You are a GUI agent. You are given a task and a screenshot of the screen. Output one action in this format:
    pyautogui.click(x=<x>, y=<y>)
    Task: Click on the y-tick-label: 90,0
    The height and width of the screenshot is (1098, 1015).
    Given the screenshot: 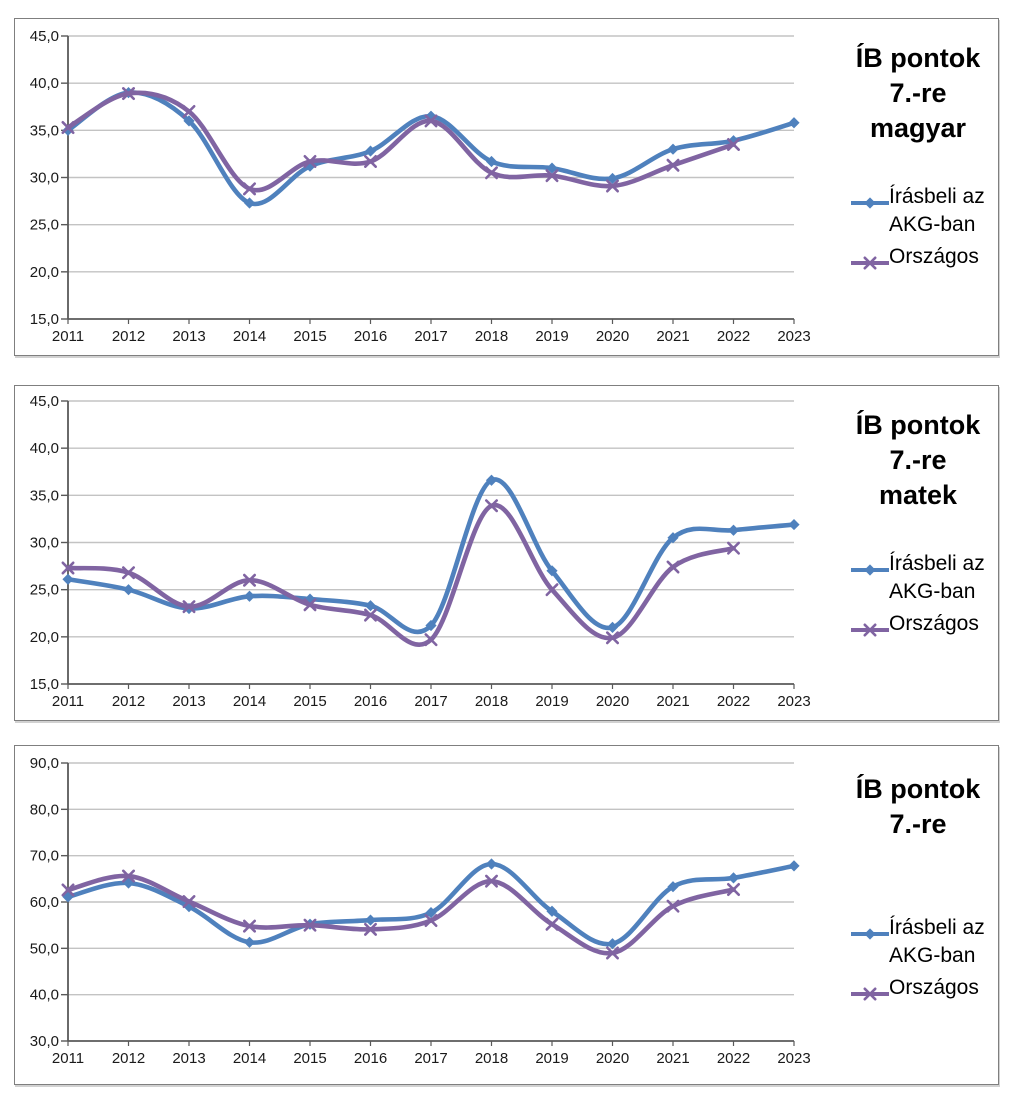 What is the action you would take?
    pyautogui.click(x=44, y=763)
    